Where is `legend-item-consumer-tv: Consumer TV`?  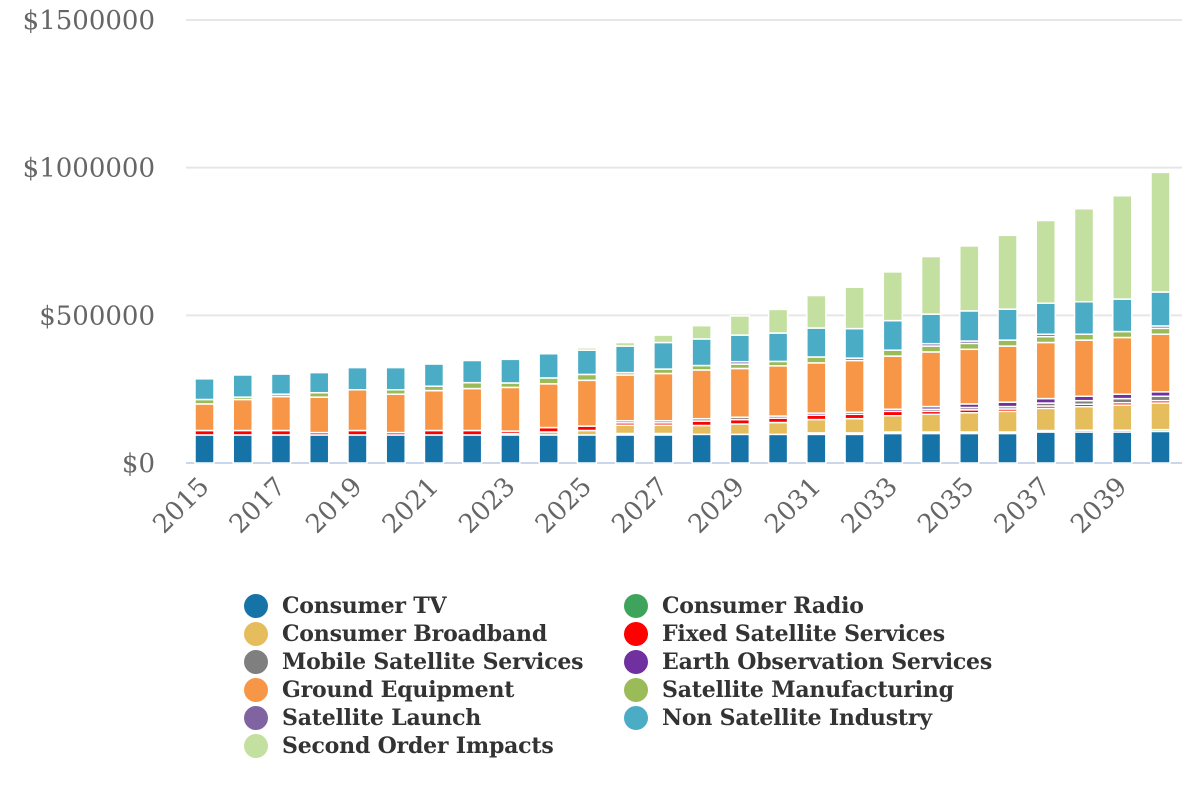 legend-item-consumer-tv: Consumer TV is located at coordinates (345, 606).